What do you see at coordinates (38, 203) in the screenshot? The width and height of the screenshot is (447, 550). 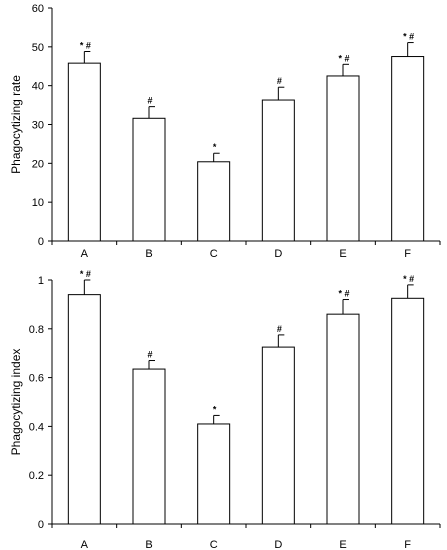 I see `y-tick-label: 10` at bounding box center [38, 203].